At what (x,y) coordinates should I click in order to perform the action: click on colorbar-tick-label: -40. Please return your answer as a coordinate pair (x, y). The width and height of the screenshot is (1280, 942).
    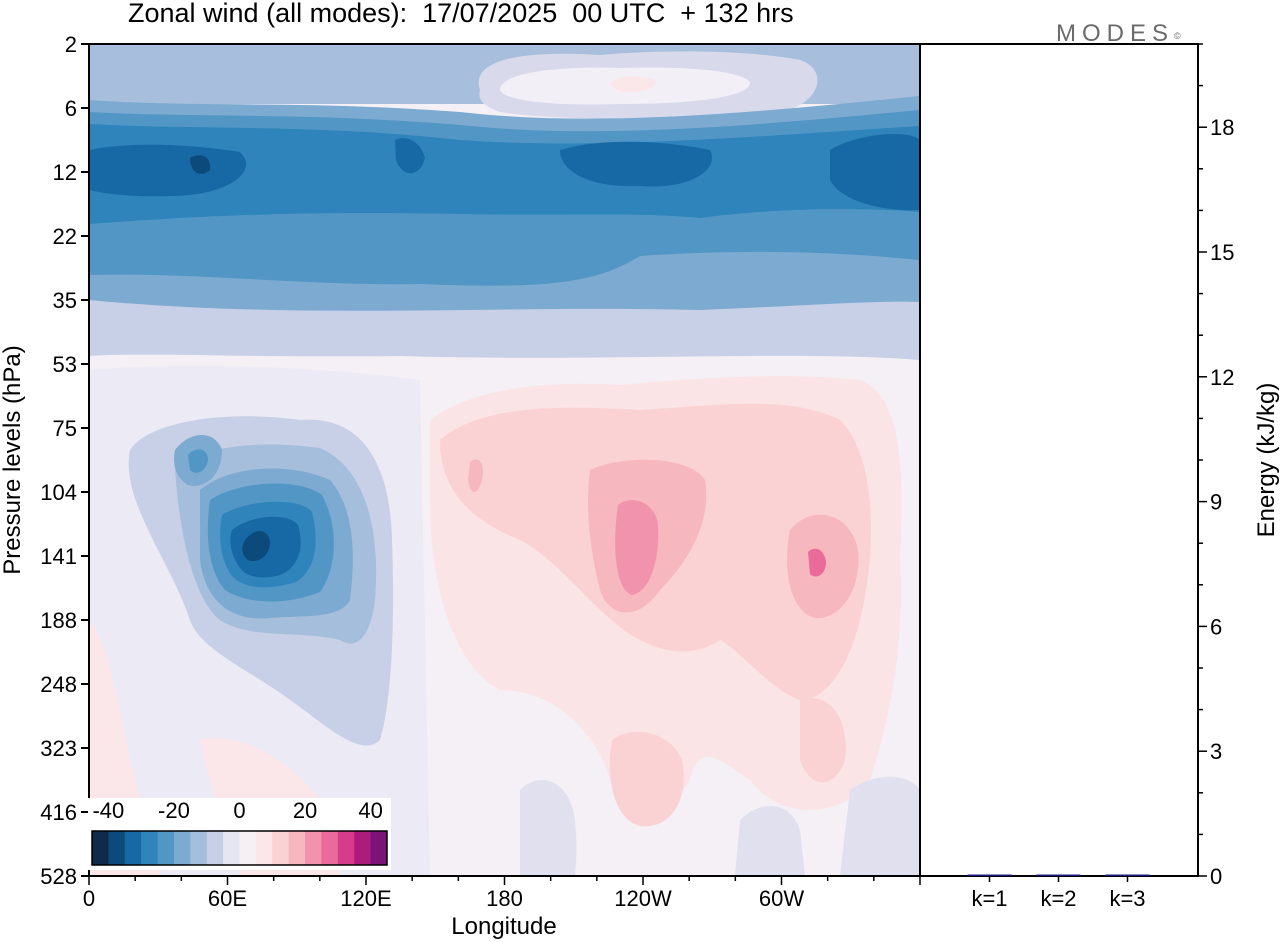
    Looking at the image, I should click on (108, 810).